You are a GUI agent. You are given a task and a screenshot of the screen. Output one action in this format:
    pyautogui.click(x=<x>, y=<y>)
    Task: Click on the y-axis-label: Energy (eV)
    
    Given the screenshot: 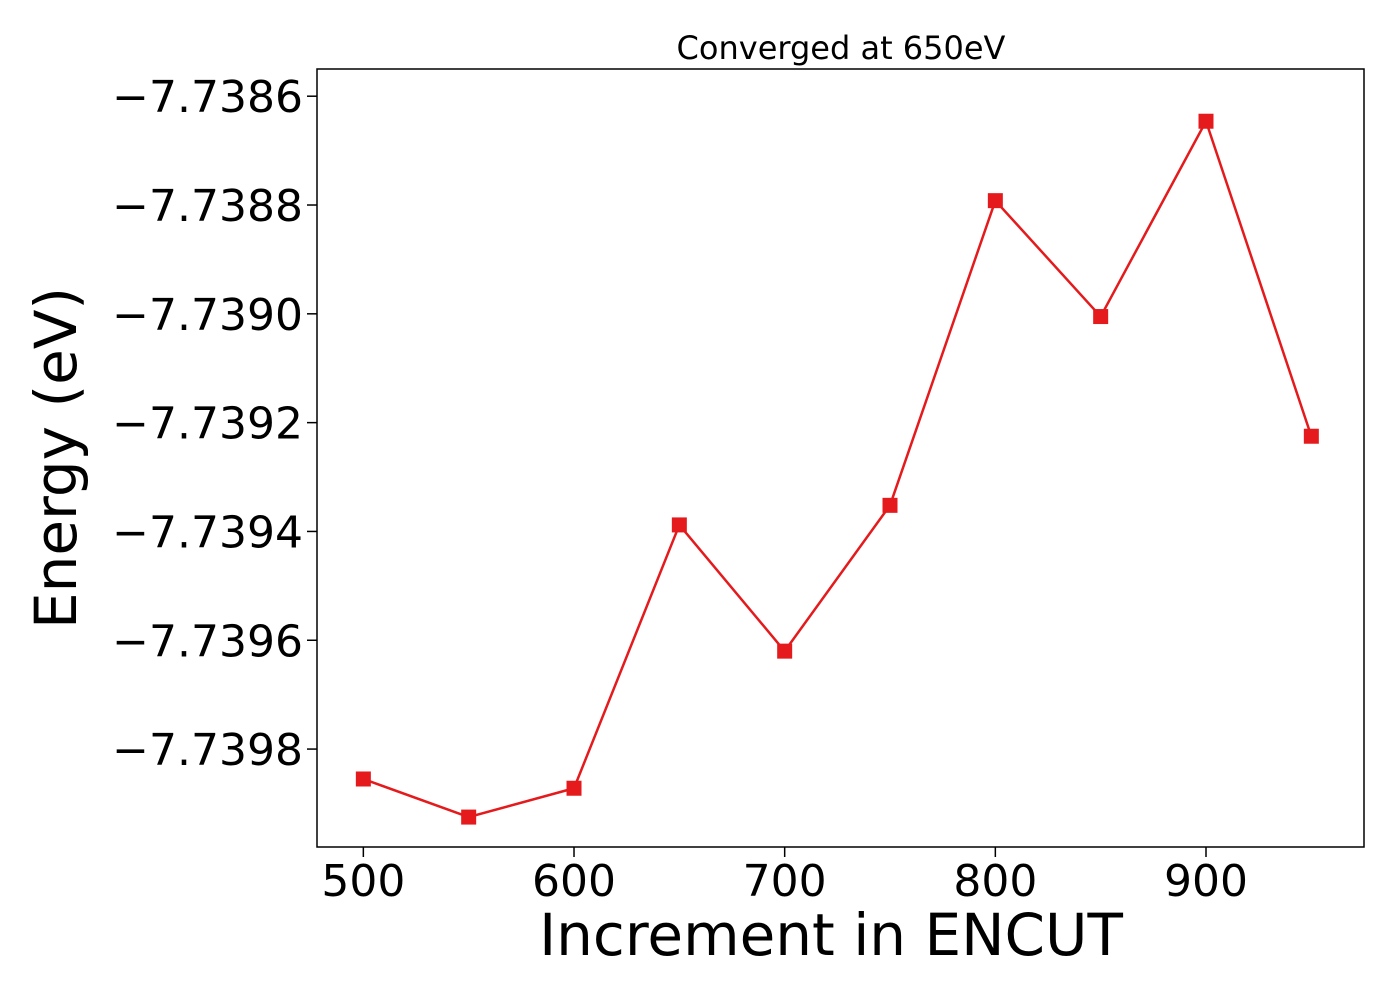 What is the action you would take?
    pyautogui.click(x=56, y=458)
    